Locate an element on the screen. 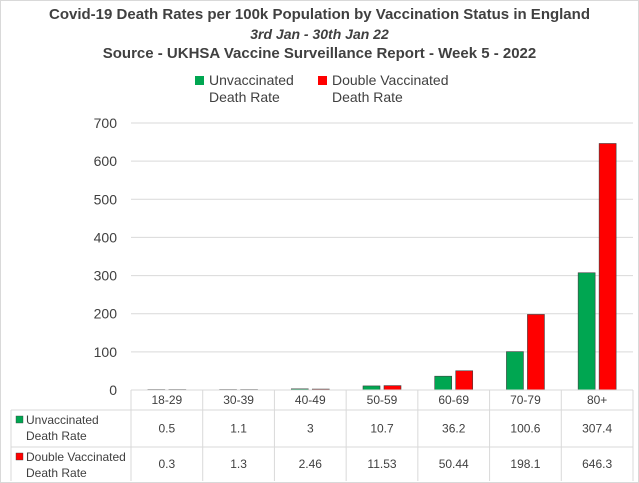  chart-date-range: 3rd Jan - 30th Jan 22 is located at coordinates (319, 34).